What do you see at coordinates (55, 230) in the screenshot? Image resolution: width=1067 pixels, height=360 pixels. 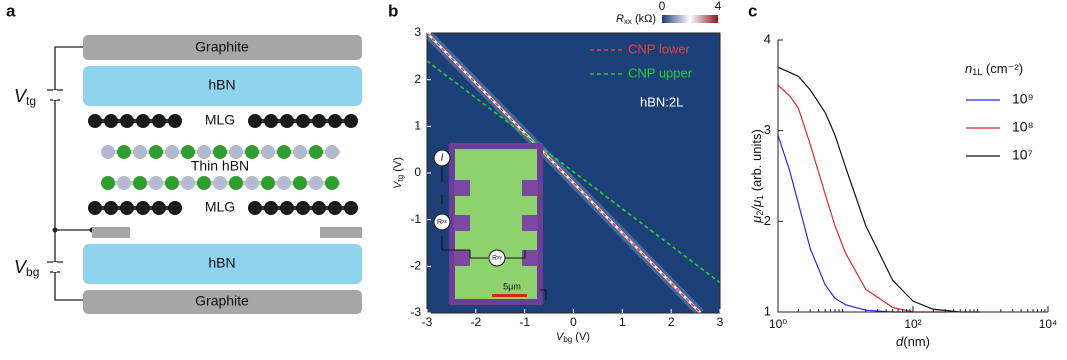 I see `junction` at bounding box center [55, 230].